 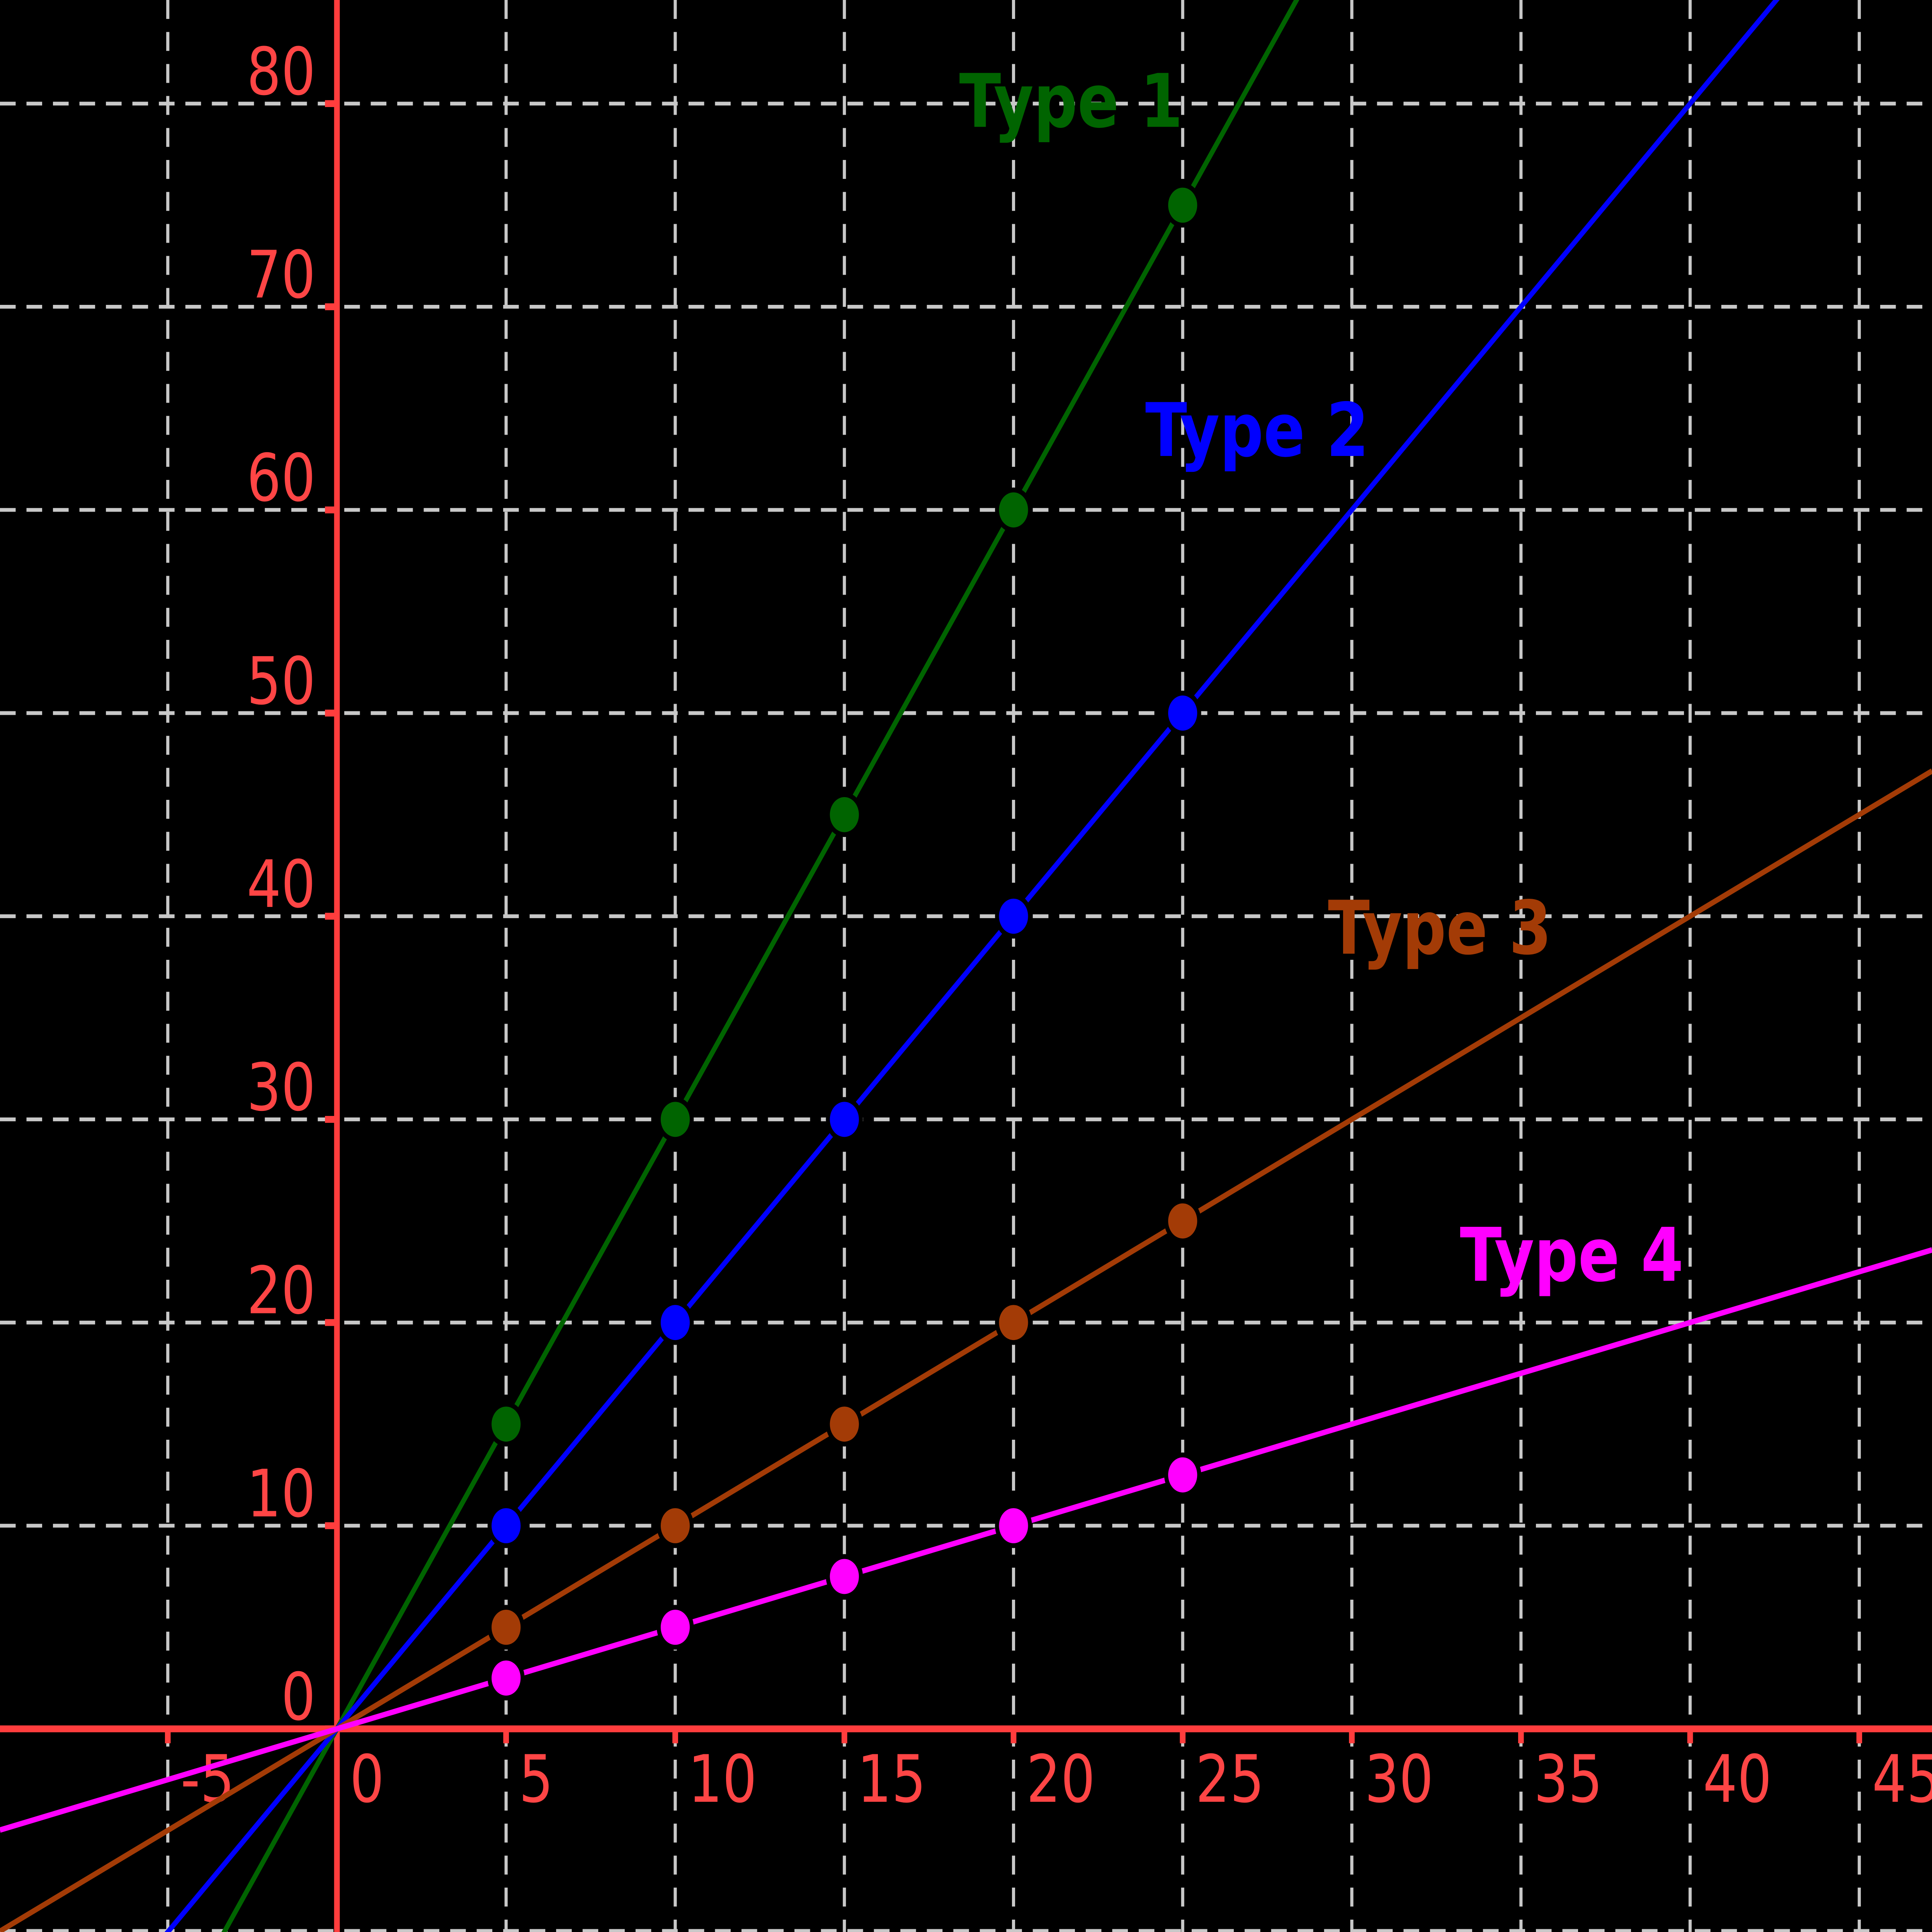 I want to click on series-label-type-4: Type 4, so click(x=1572, y=1255).